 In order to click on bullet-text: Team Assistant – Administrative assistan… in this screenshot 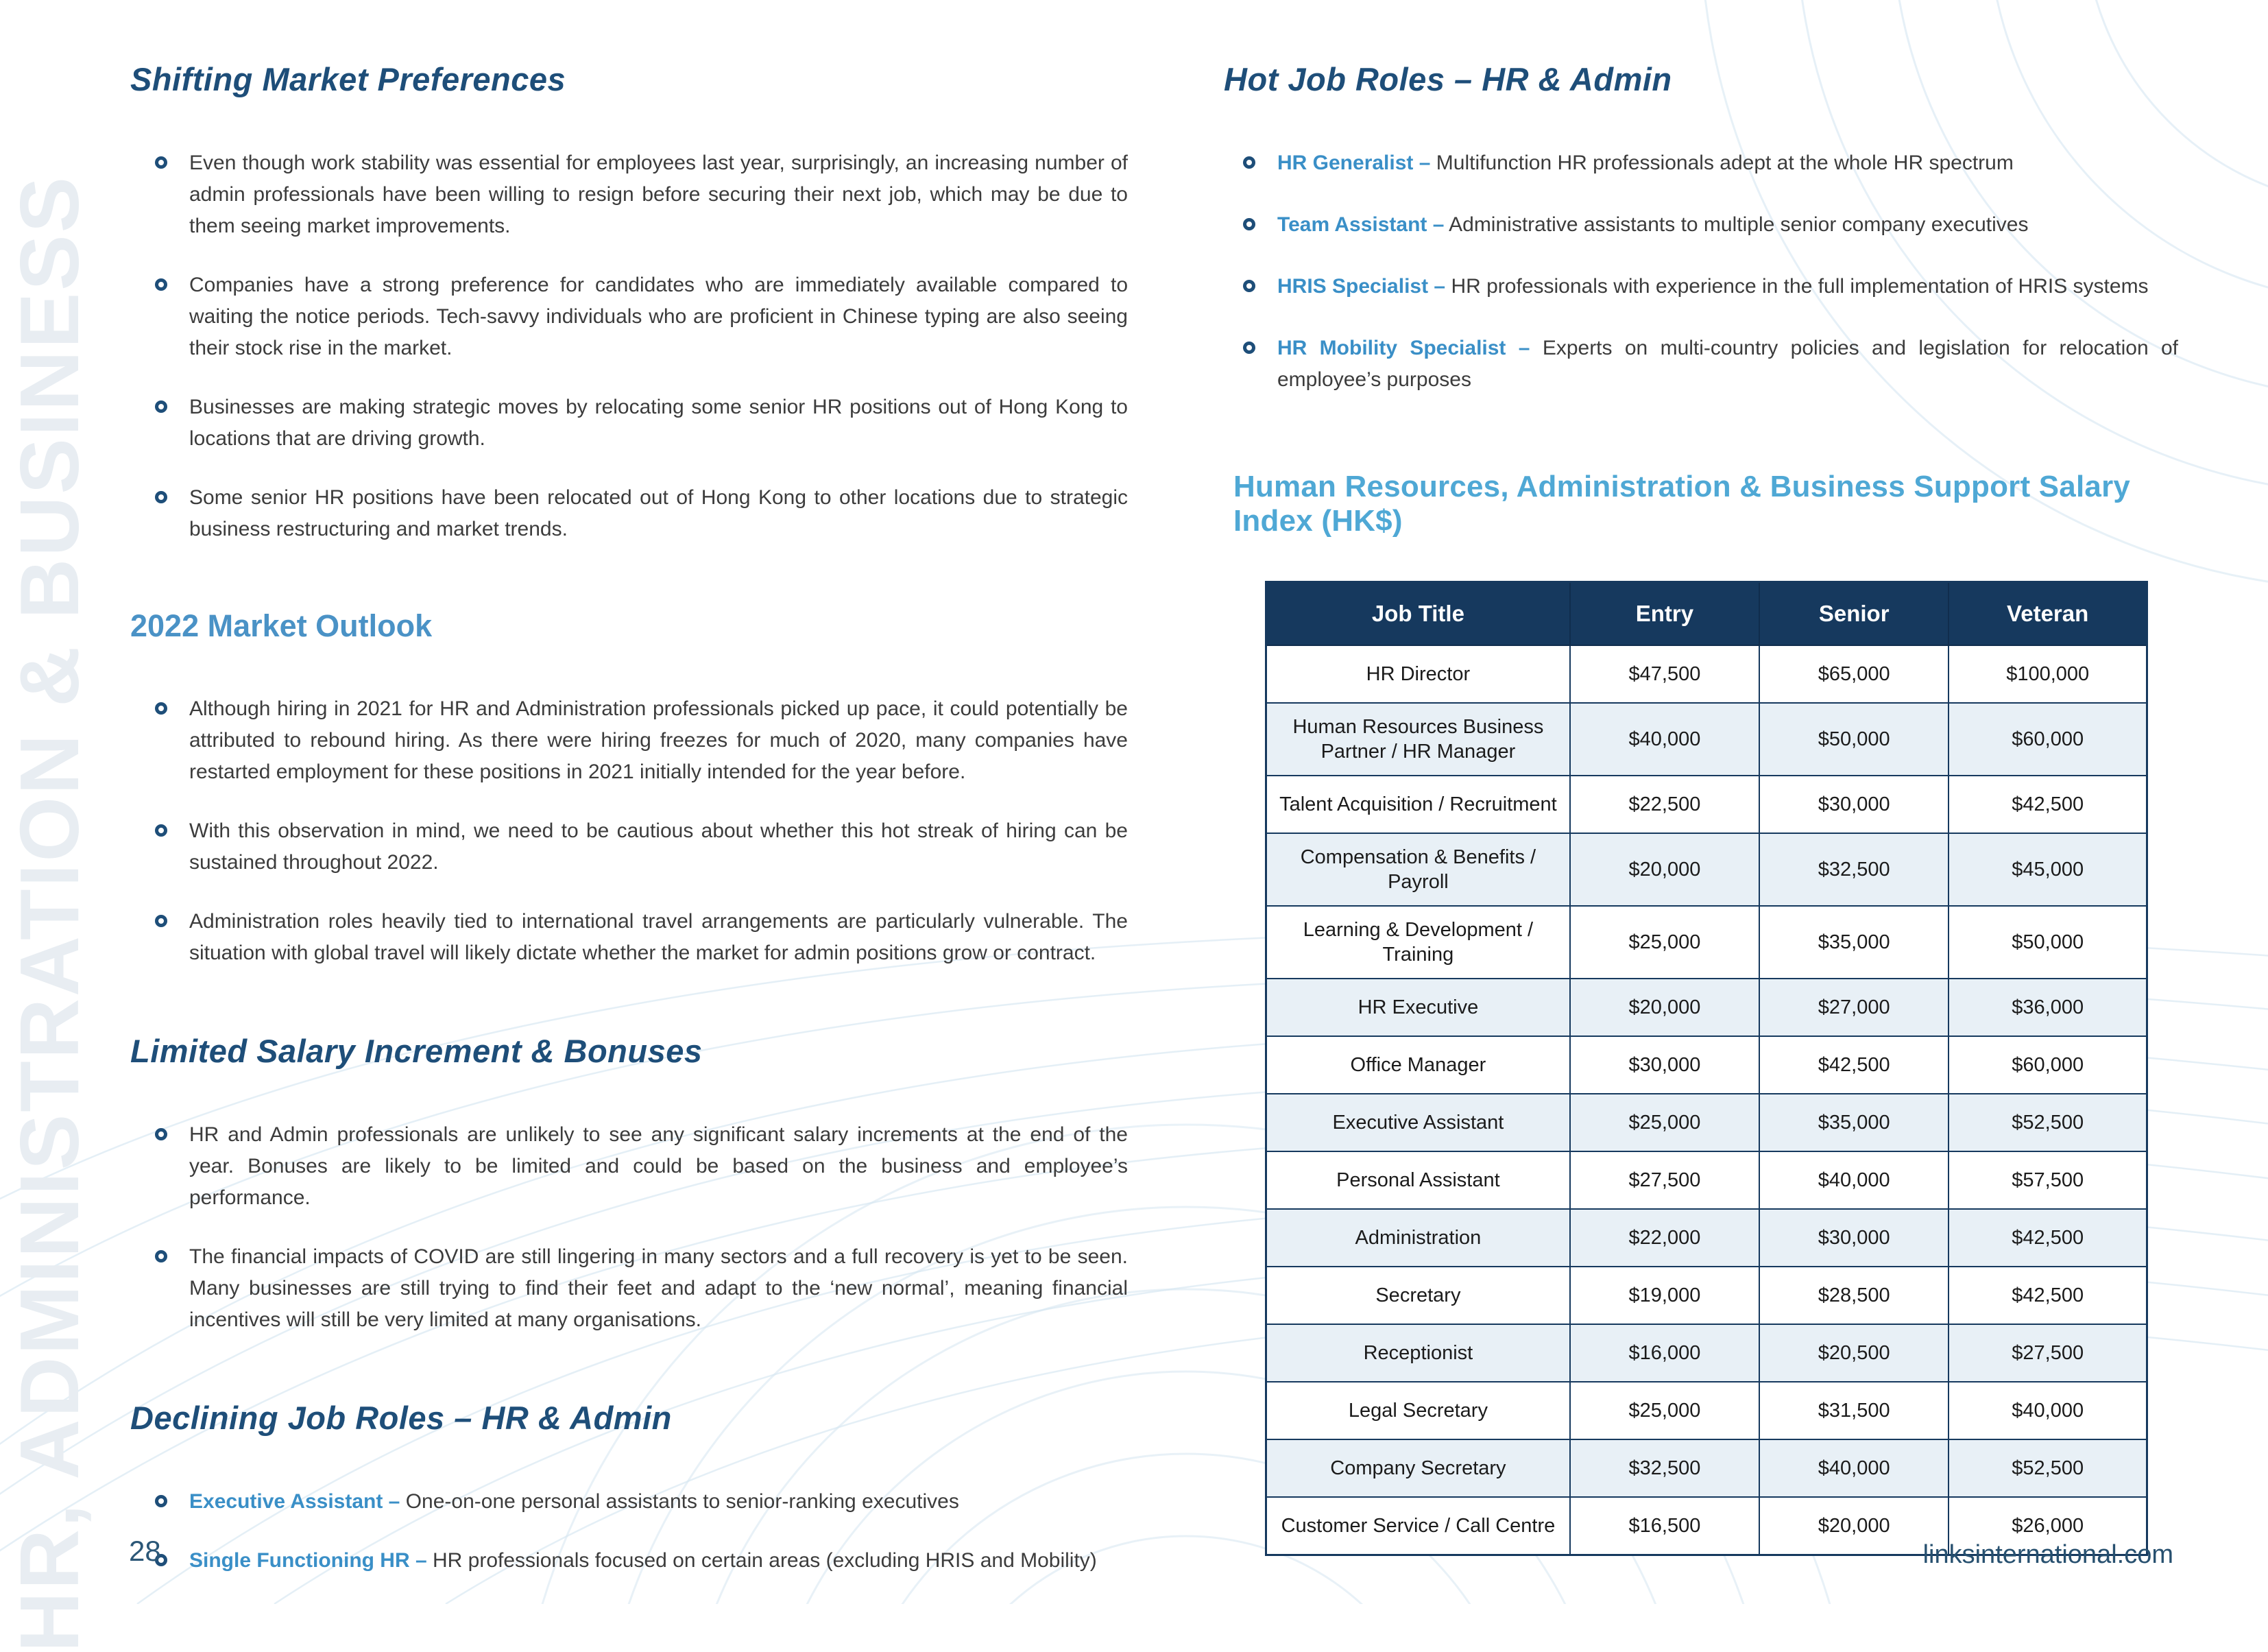, I will do `click(1727, 225)`.